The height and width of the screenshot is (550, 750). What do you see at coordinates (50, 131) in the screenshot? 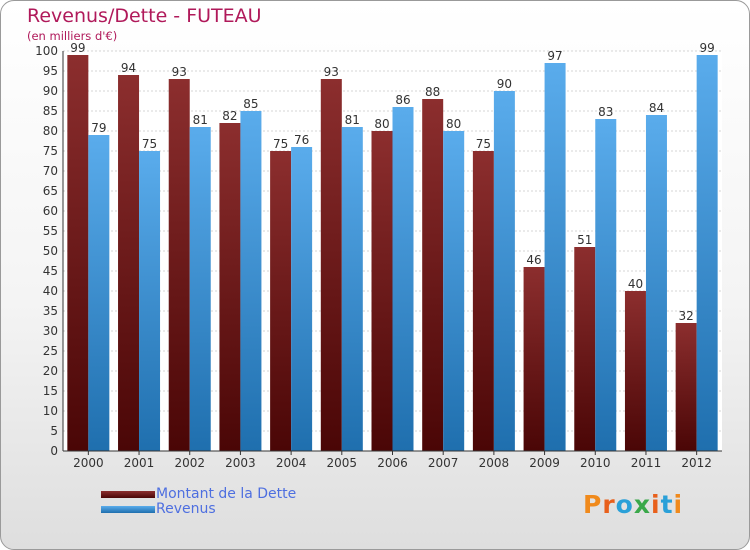
I see `y-tick-label: 80` at bounding box center [50, 131].